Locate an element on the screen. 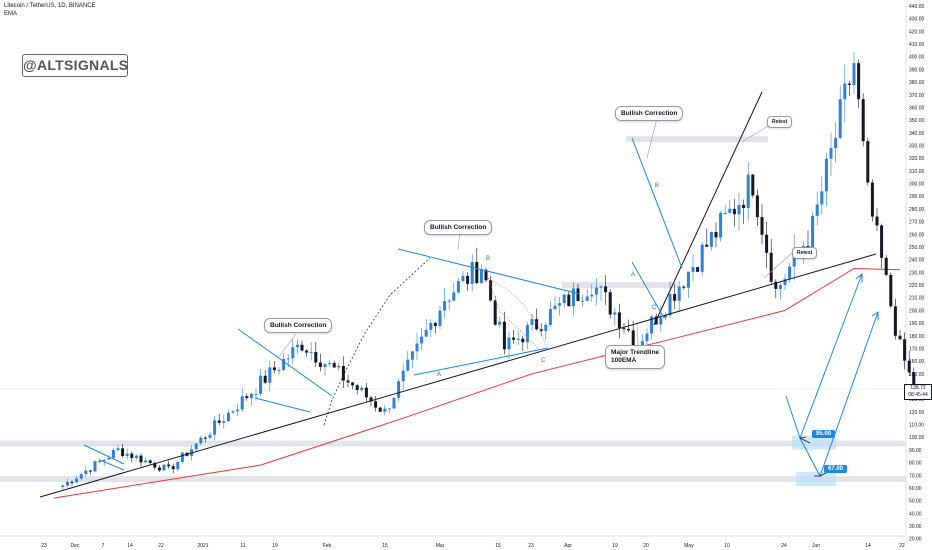  wave-a-apr: A is located at coordinates (633, 275).